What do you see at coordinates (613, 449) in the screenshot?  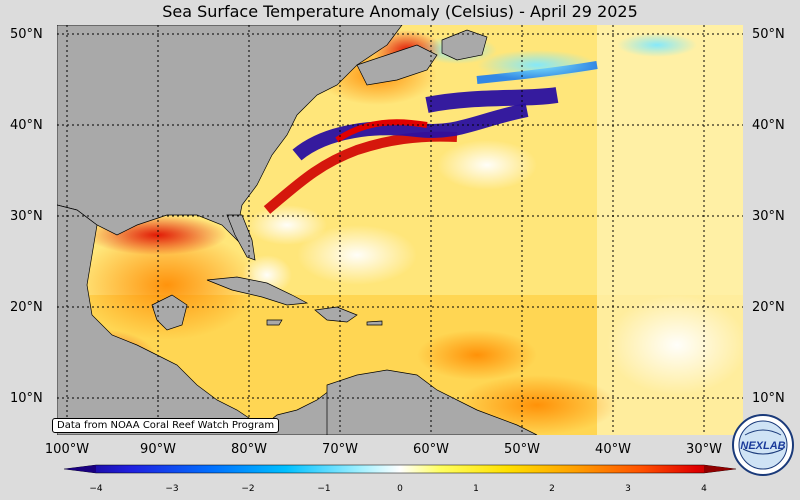 I see `lon-label: 40°W` at bounding box center [613, 449].